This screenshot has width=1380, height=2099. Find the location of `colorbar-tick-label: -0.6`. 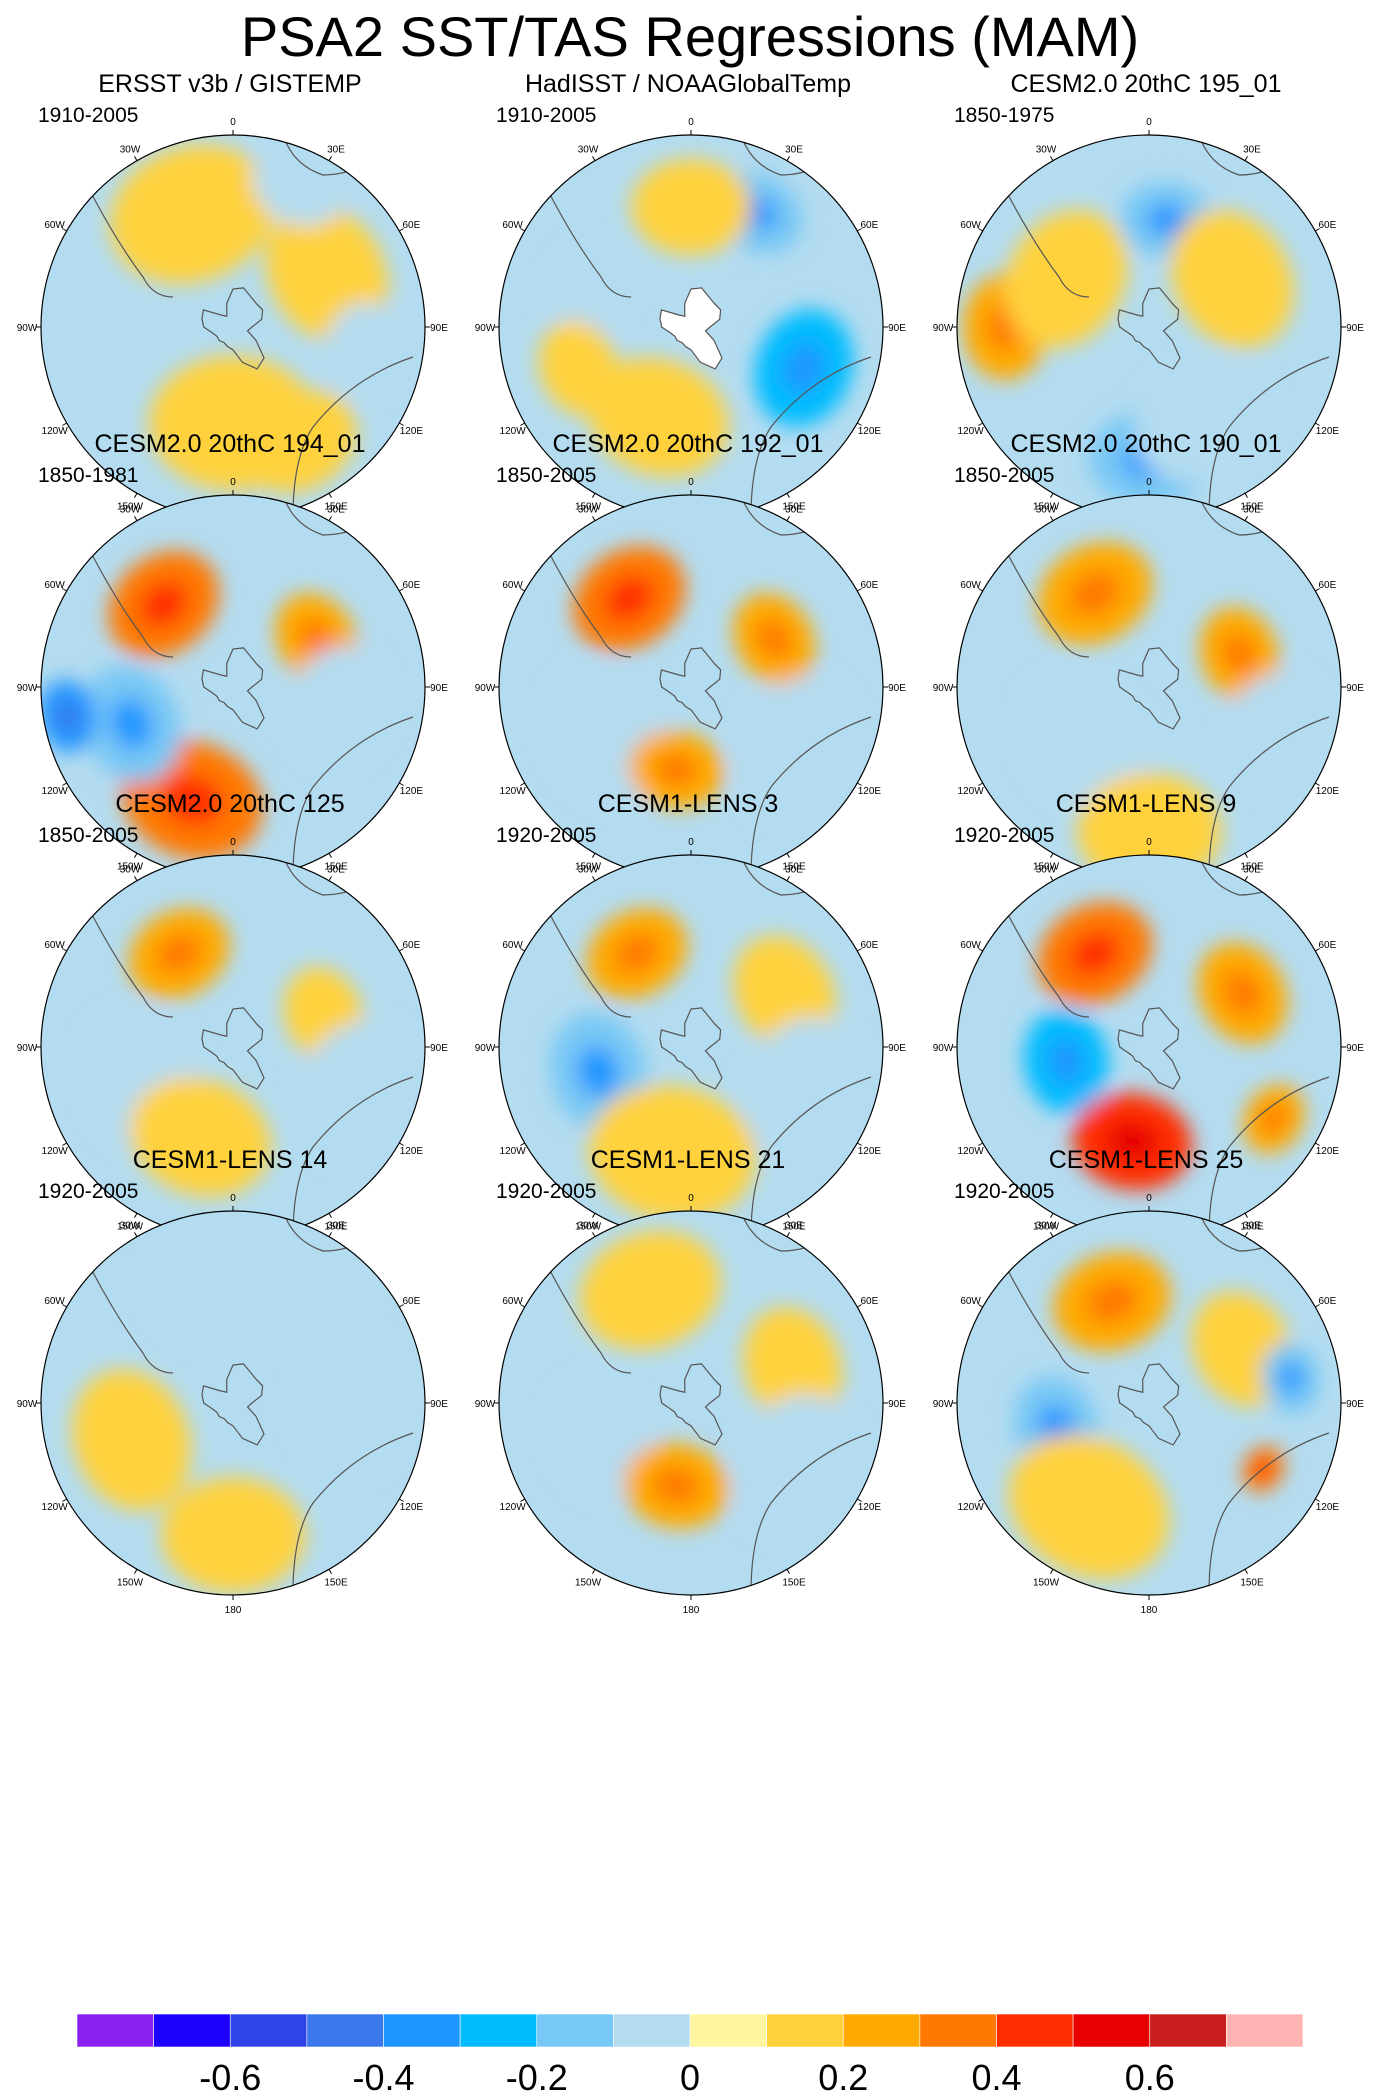

colorbar-tick-label: -0.6 is located at coordinates (230, 2077).